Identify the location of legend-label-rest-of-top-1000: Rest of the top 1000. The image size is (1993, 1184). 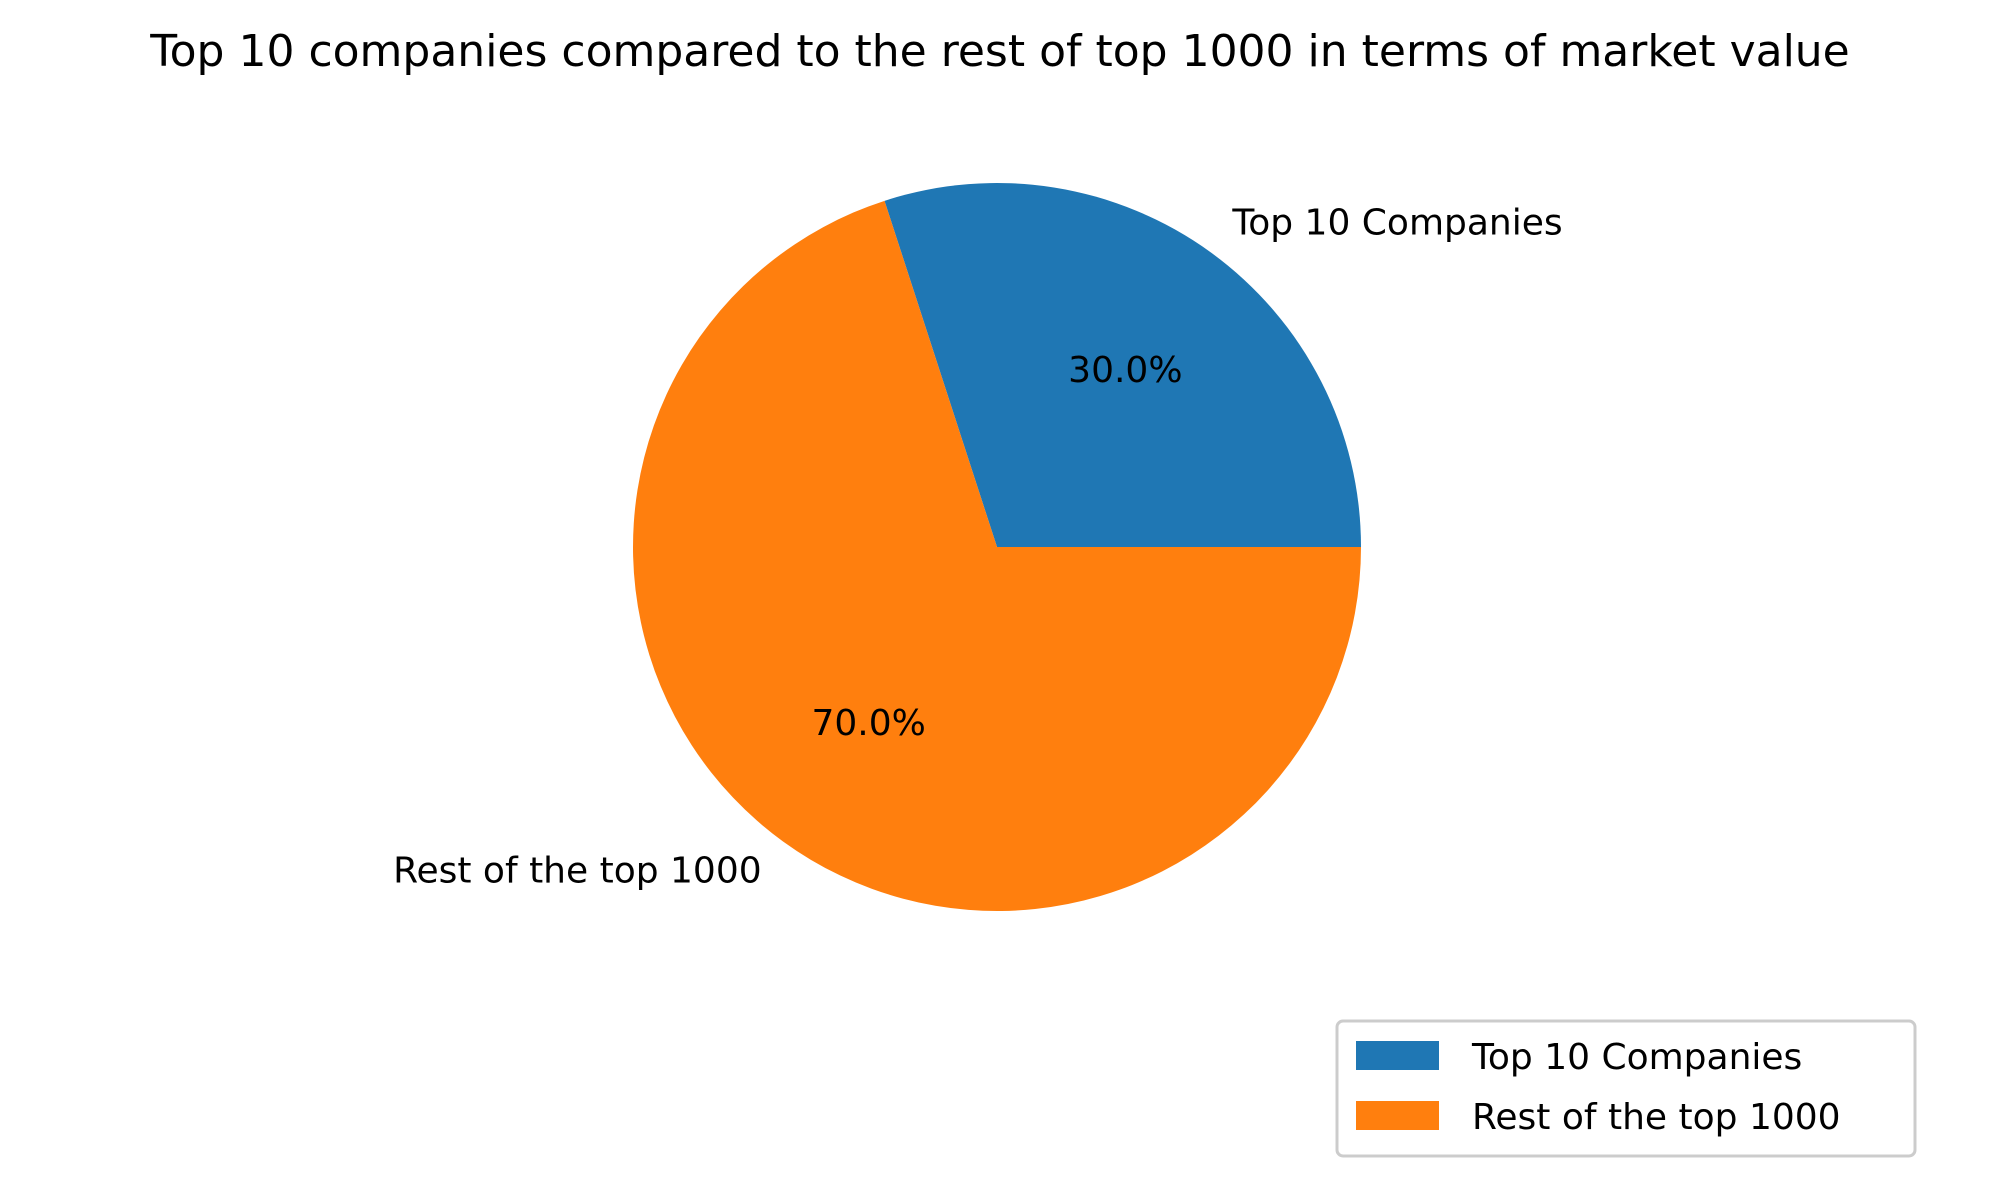
(1656, 1117).